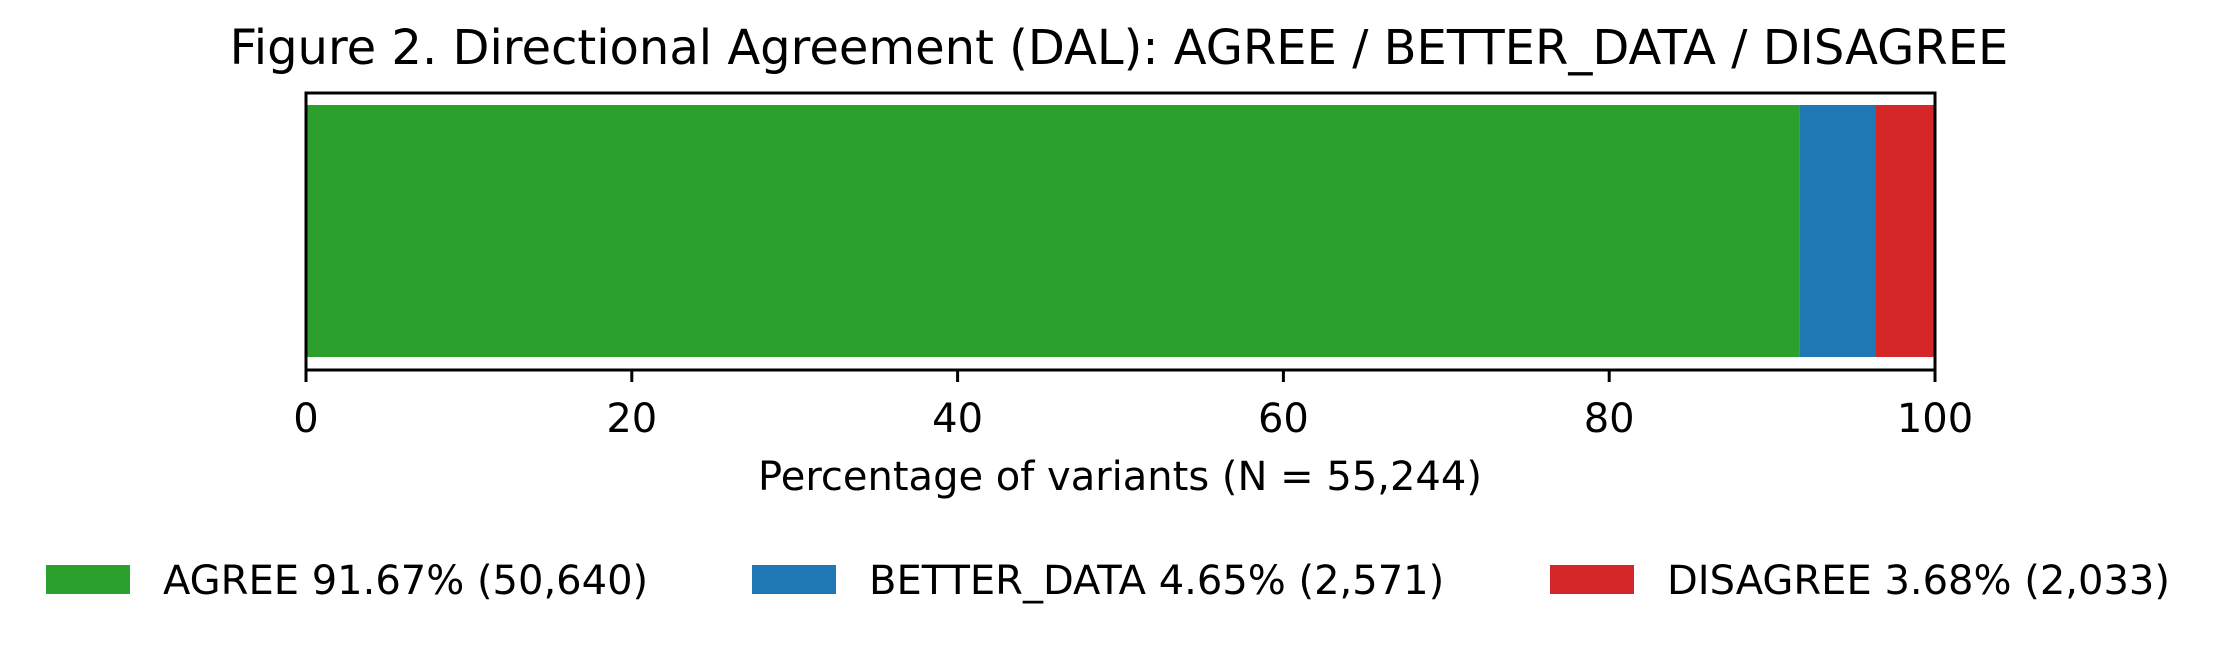 The image size is (2238, 649). I want to click on bar-segment-better-data, so click(1837, 231).